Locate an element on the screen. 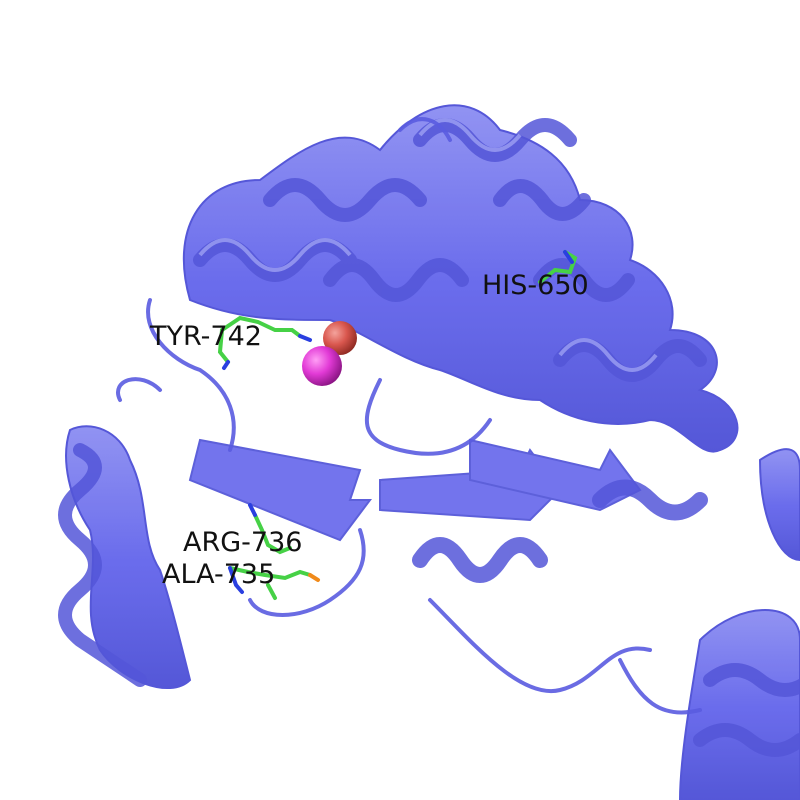  left-helix-domain is located at coordinates (128, 557).